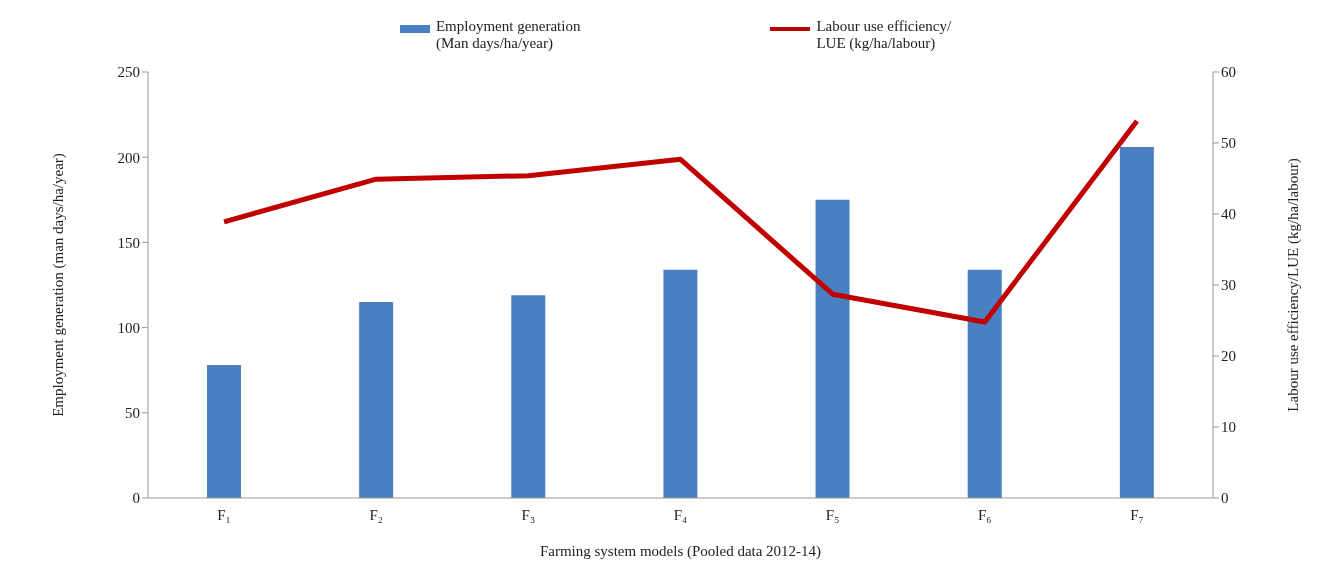  What do you see at coordinates (224, 515) in the screenshot?
I see `x-tick-label: F₁` at bounding box center [224, 515].